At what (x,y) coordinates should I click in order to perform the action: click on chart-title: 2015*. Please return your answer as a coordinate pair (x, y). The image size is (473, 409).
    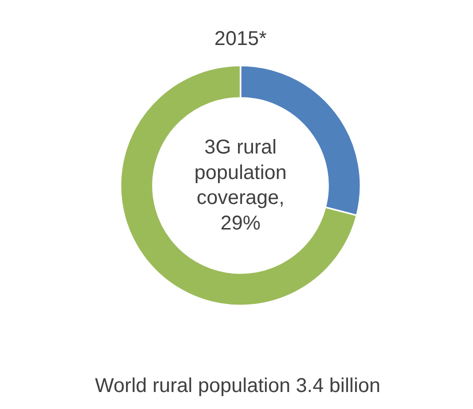
    Looking at the image, I should click on (240, 39).